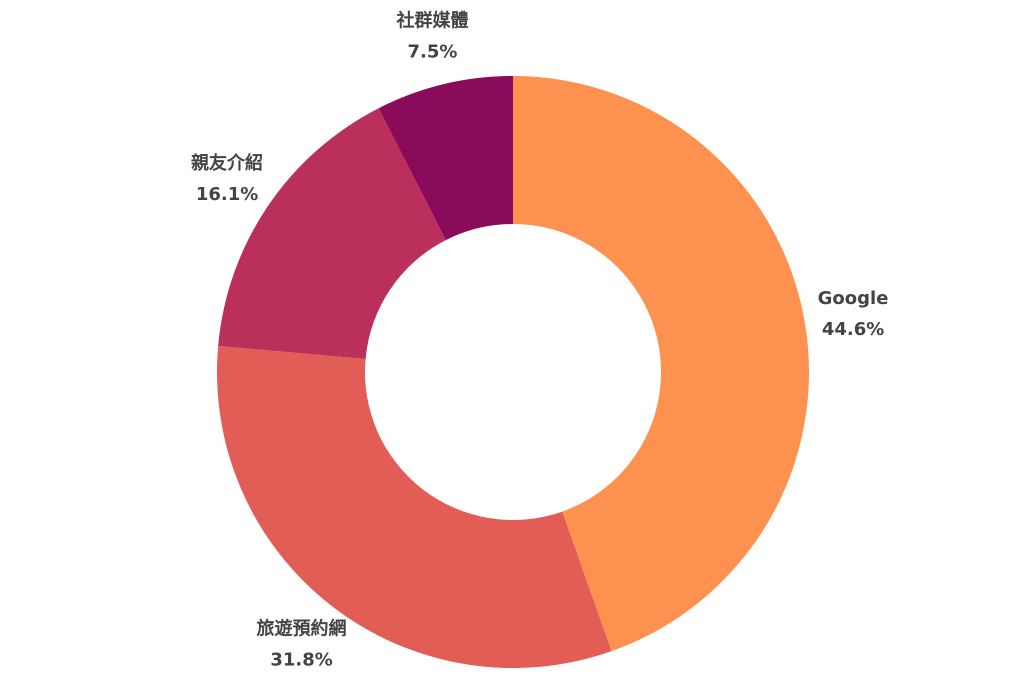  What do you see at coordinates (853, 329) in the screenshot?
I see `value-label: 44.6%` at bounding box center [853, 329].